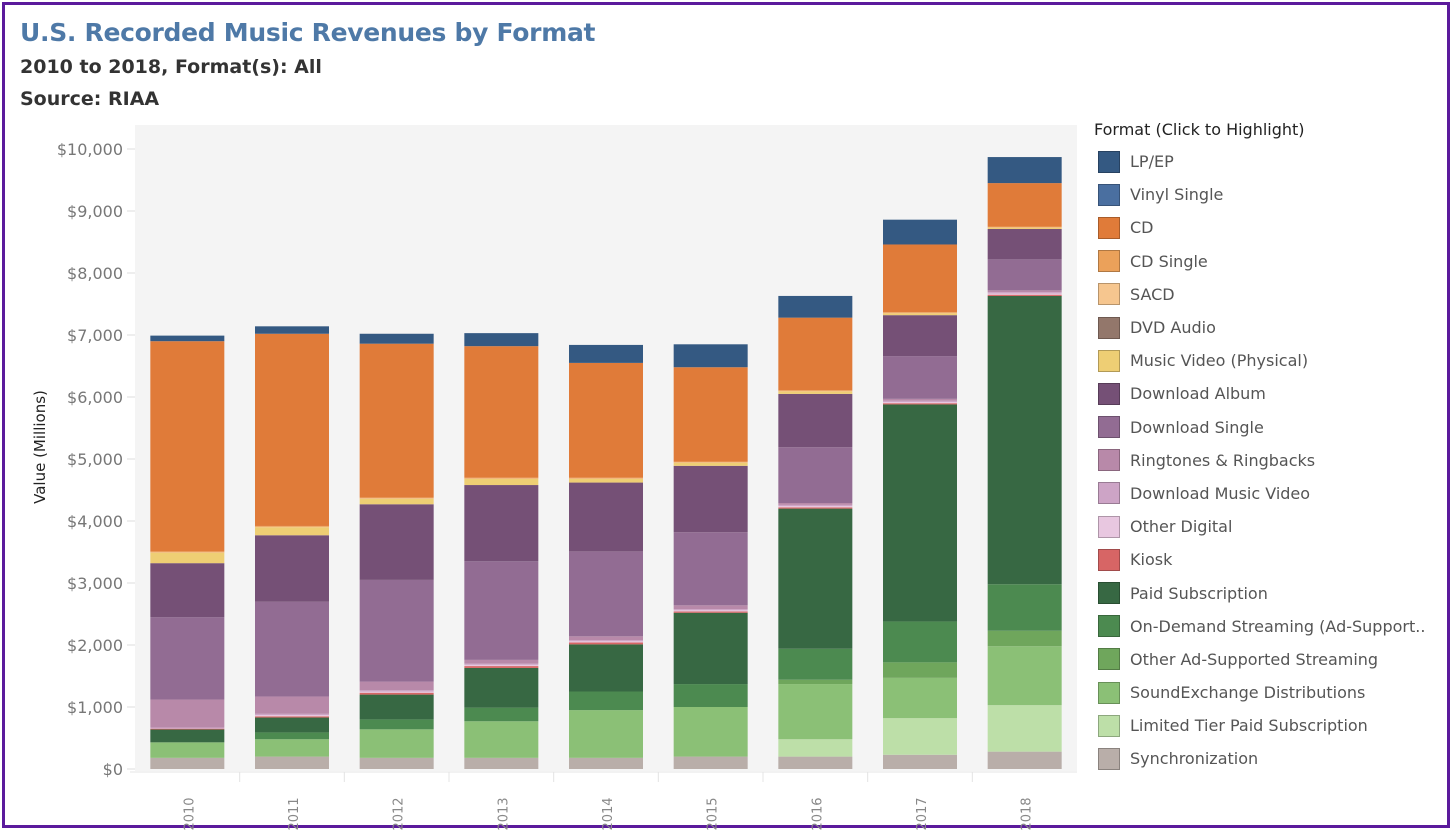 This screenshot has height=833, width=1456. I want to click on x-tick-label: 2015, so click(713, 813).